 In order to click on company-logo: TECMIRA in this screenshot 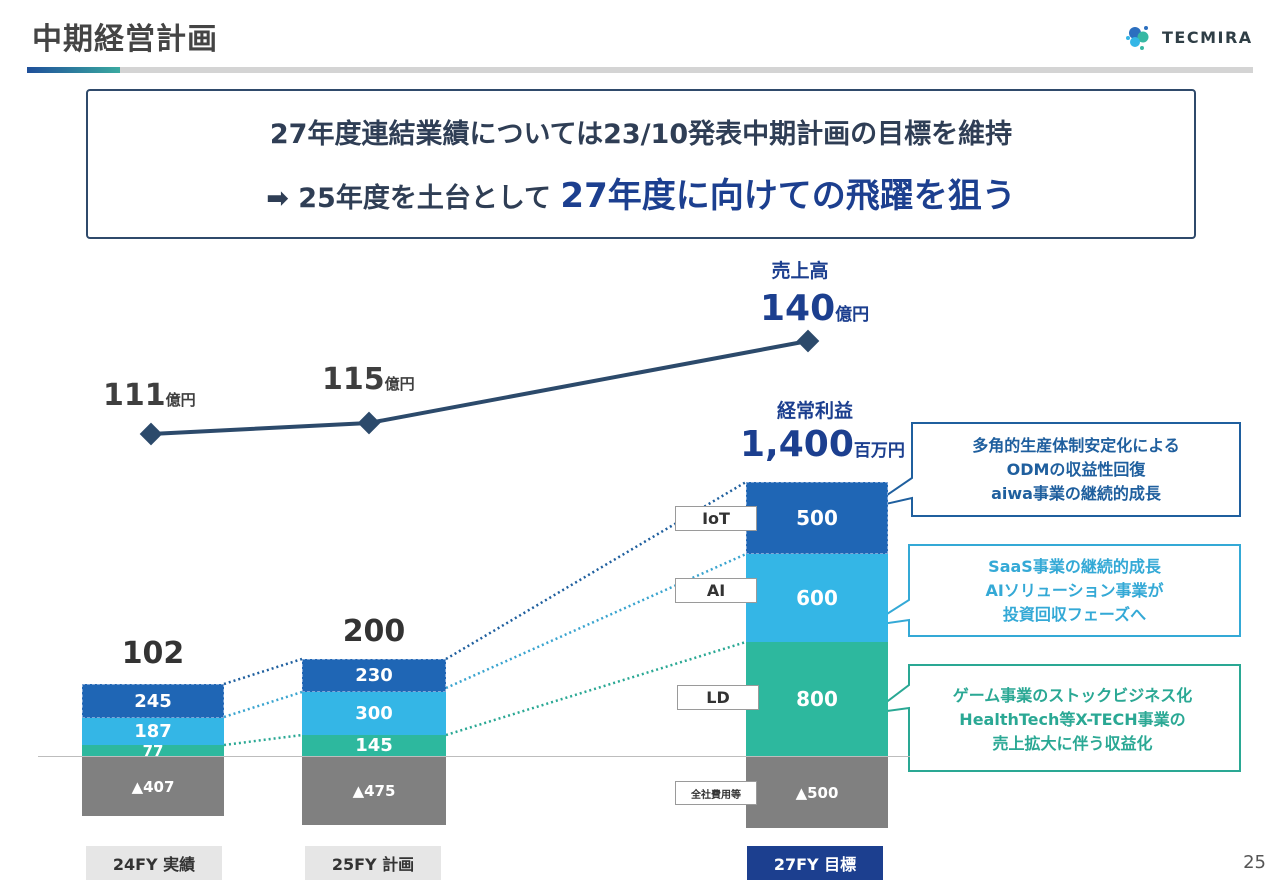, I will do `click(1189, 37)`.